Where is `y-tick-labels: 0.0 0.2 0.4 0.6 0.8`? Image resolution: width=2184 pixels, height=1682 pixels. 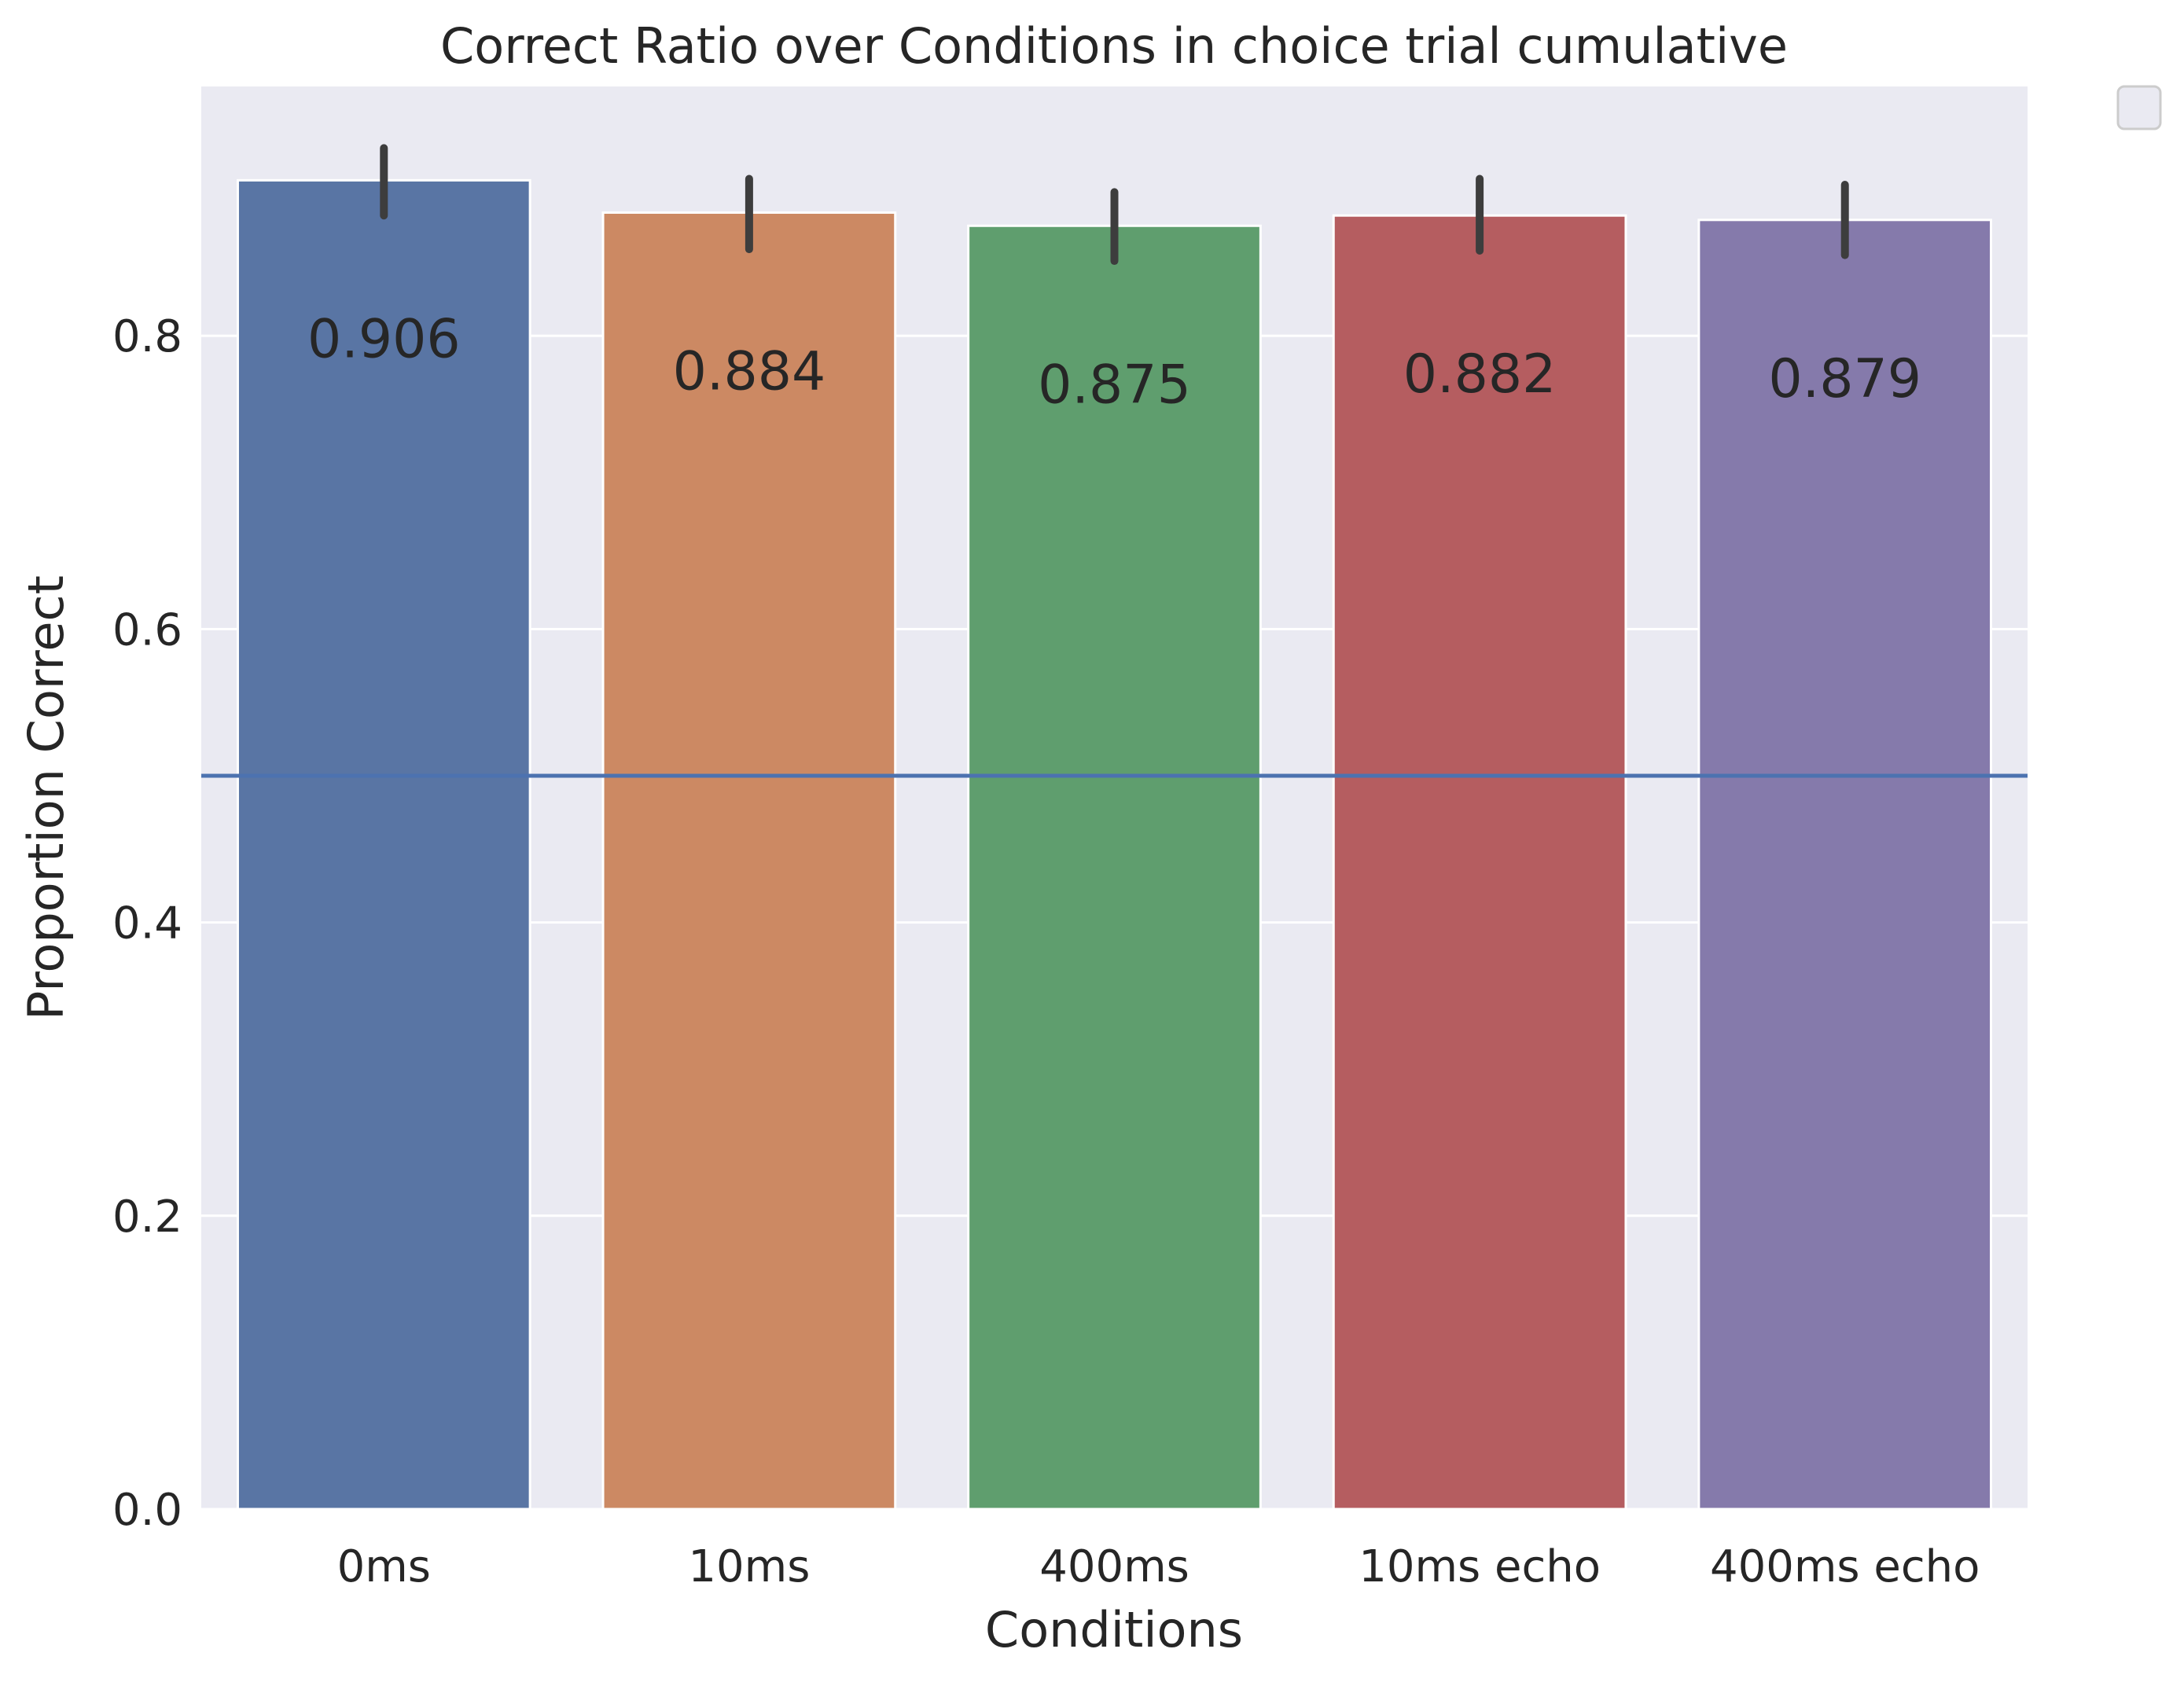 y-tick-labels: 0.0 0.2 0.4 0.6 0.8 is located at coordinates (147, 924).